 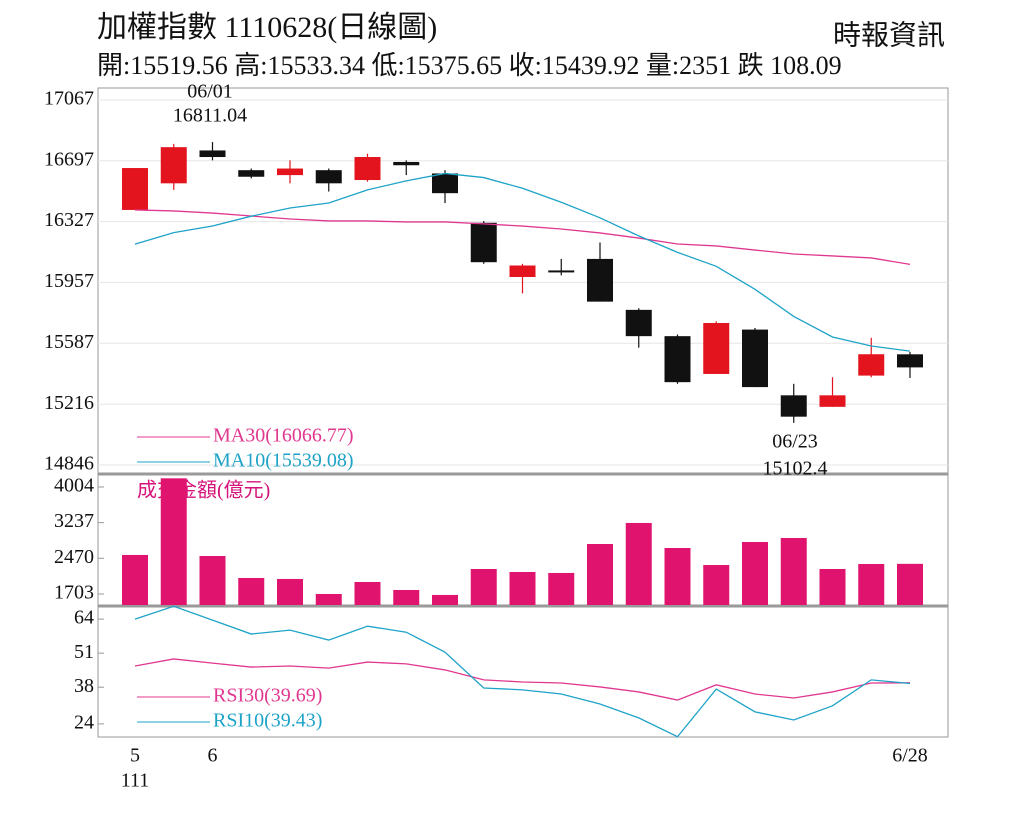 I want to click on y-tick-label: 14846, so click(x=69, y=464).